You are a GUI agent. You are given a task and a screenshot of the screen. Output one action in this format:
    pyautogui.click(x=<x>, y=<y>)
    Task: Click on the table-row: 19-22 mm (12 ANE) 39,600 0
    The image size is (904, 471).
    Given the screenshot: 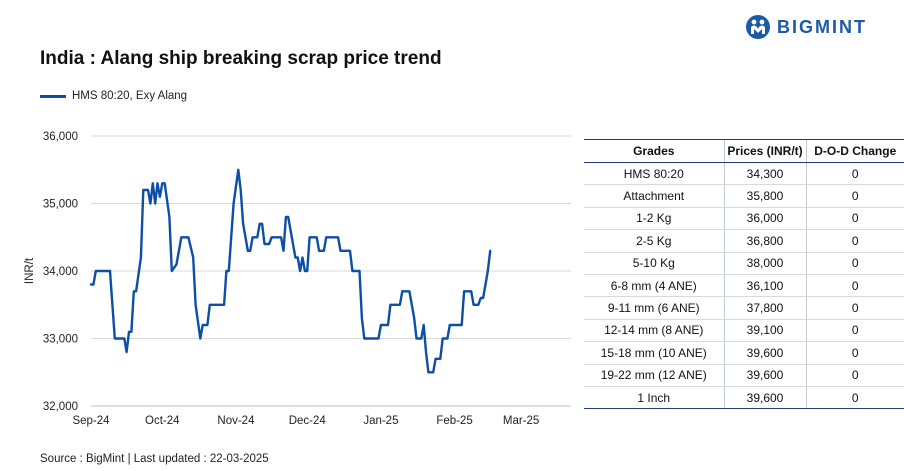 What is the action you would take?
    pyautogui.click(x=744, y=375)
    